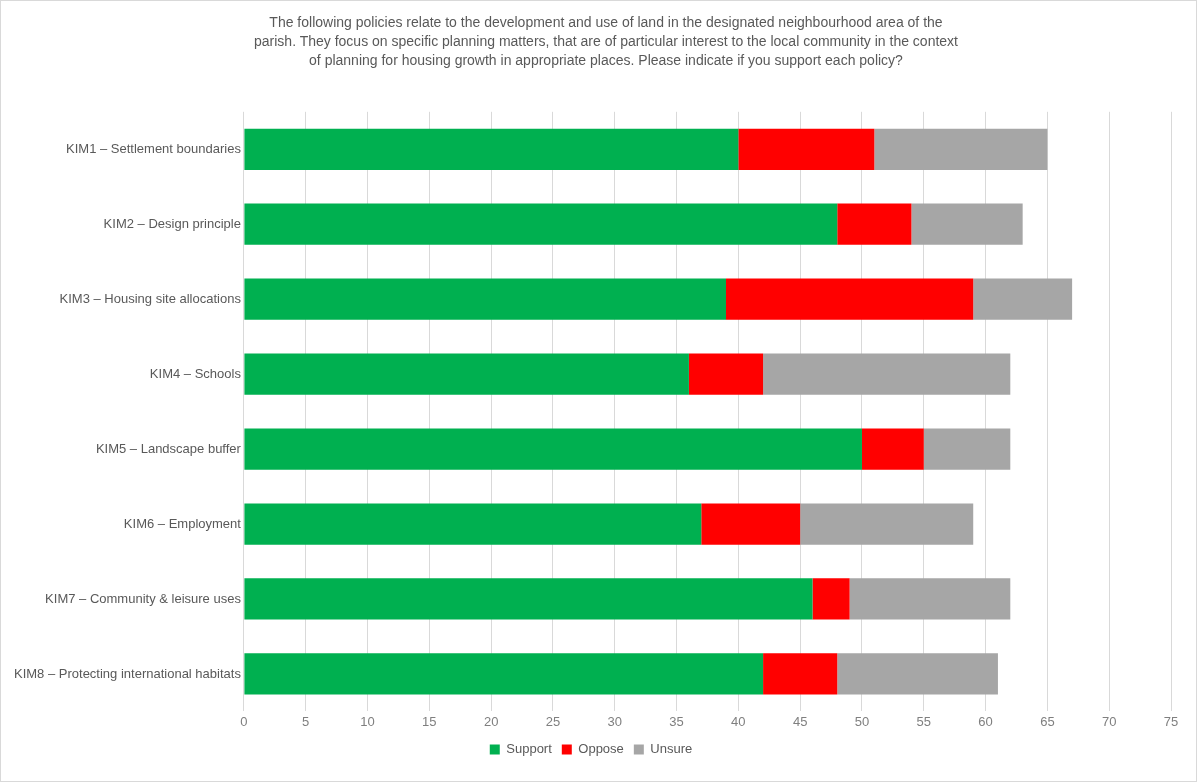  I want to click on x-tick-label: 65, so click(1047, 721).